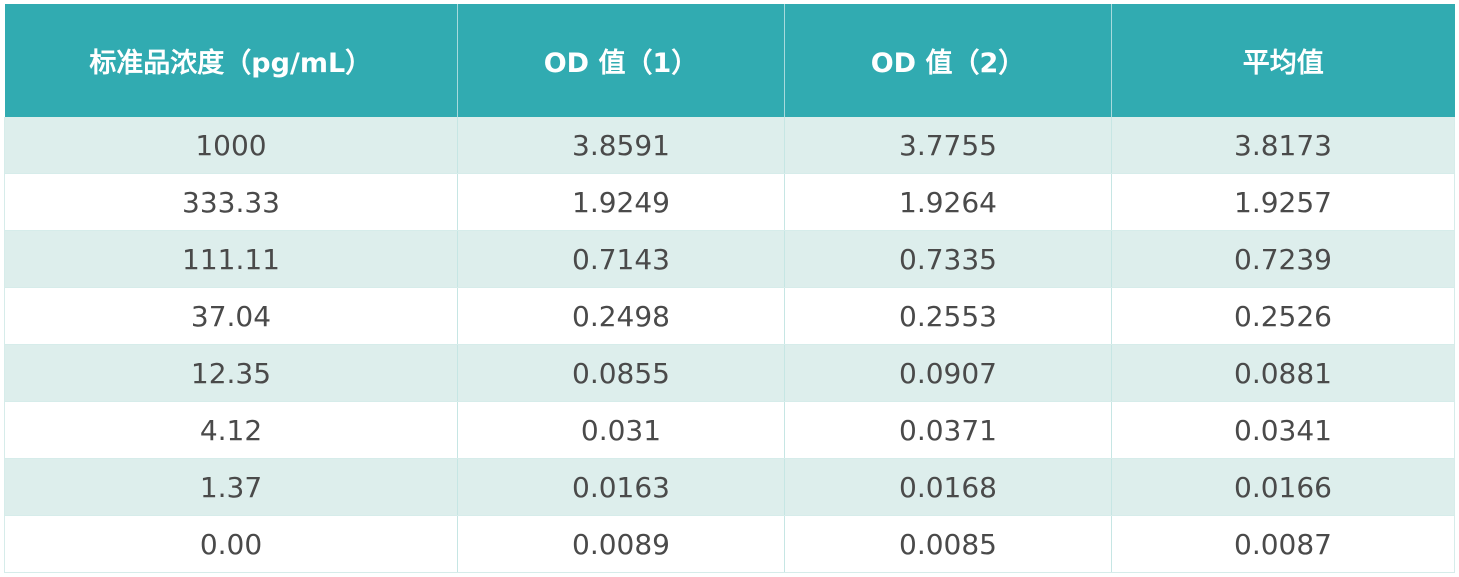 The width and height of the screenshot is (1459, 577). Describe the element at coordinates (1283, 60) in the screenshot. I see `header-average: 平均值` at that location.